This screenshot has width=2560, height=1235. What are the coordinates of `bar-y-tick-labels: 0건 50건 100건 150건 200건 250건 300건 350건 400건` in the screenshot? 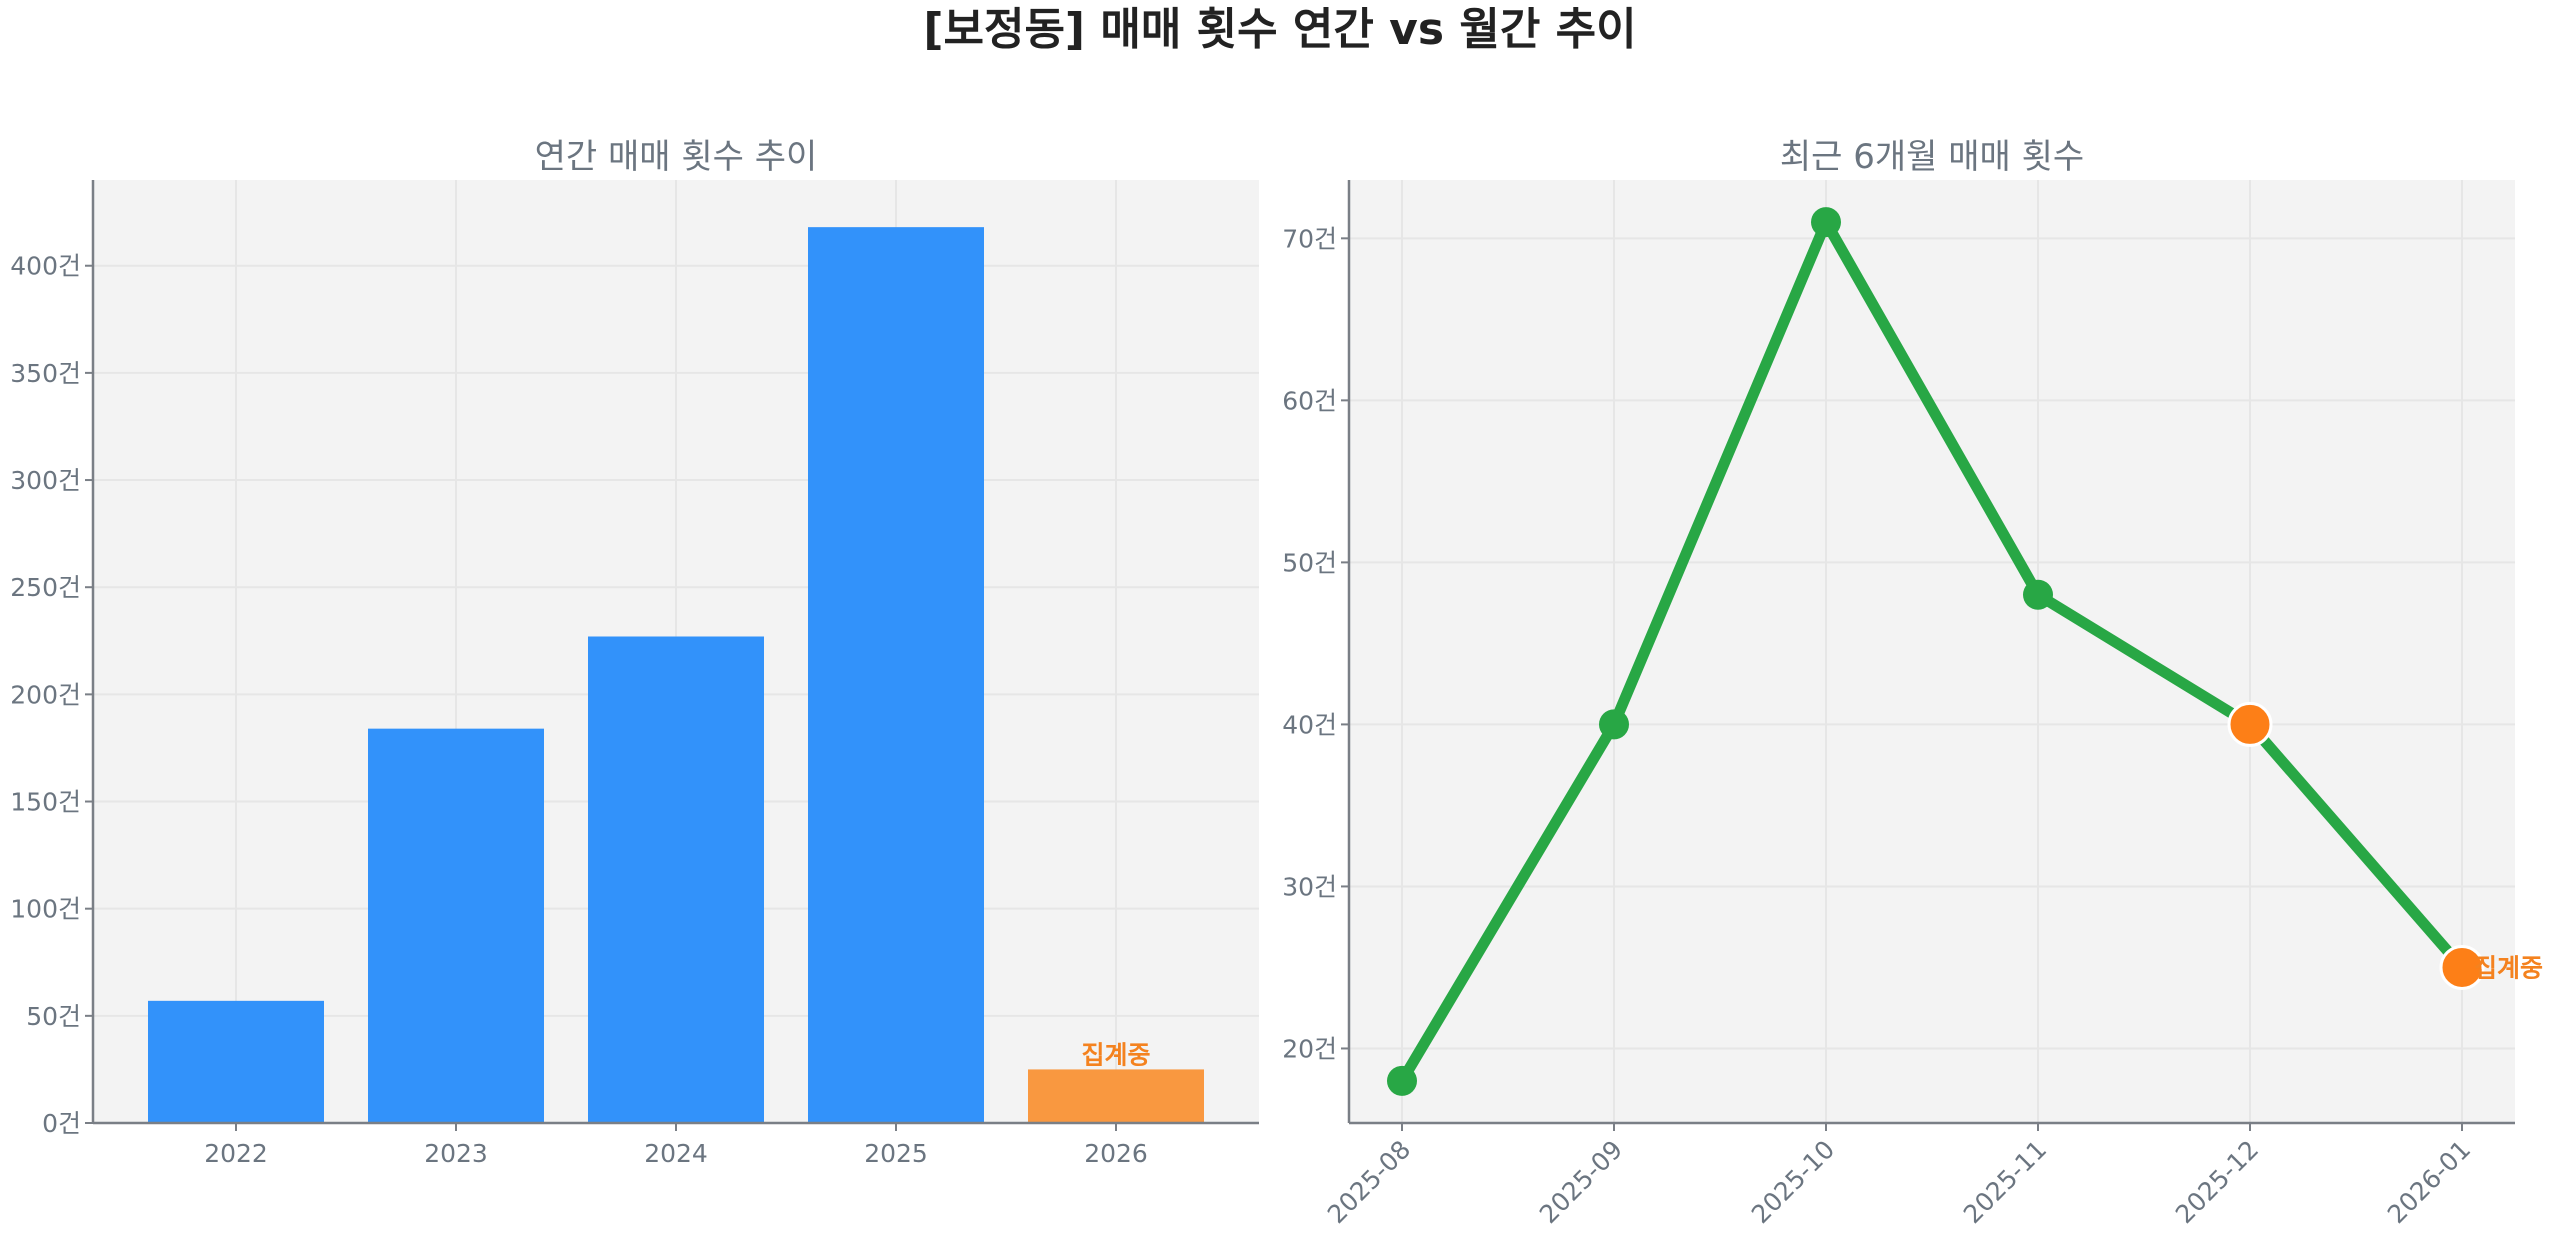 It's located at (45, 695).